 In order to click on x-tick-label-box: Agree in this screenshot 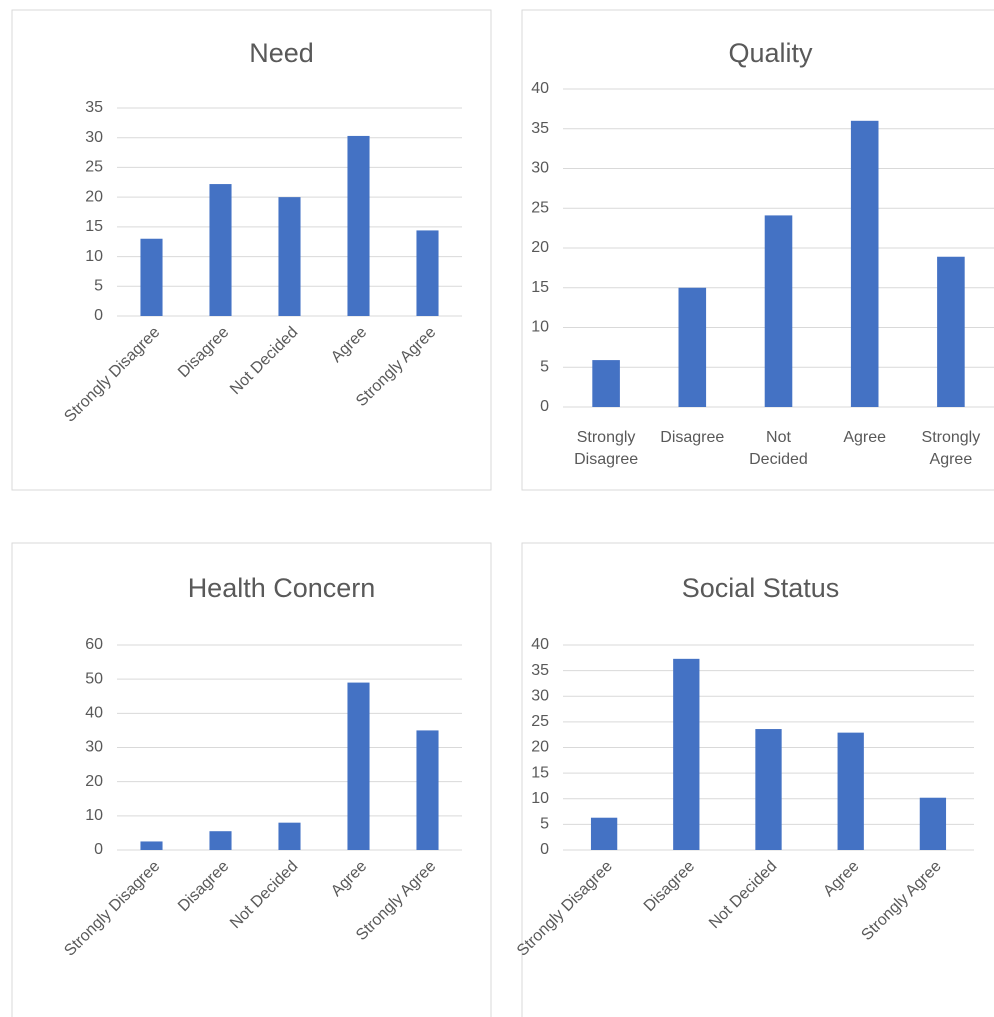, I will do `click(865, 437)`.